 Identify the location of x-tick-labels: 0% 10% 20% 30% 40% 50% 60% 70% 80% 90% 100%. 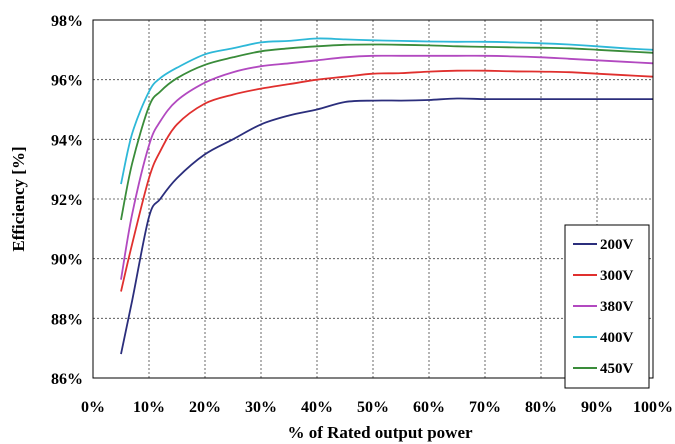
(377, 407).